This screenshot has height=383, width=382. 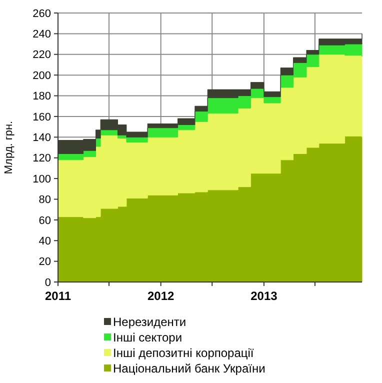 What do you see at coordinates (44, 241) in the screenshot?
I see `y-tick-label: 40` at bounding box center [44, 241].